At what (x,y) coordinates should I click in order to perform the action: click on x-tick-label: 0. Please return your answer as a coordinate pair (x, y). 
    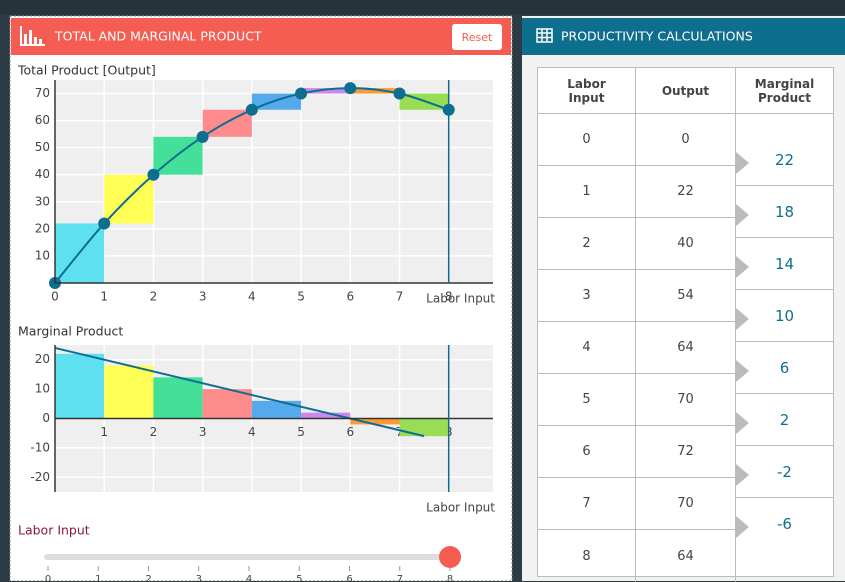
    Looking at the image, I should click on (55, 297).